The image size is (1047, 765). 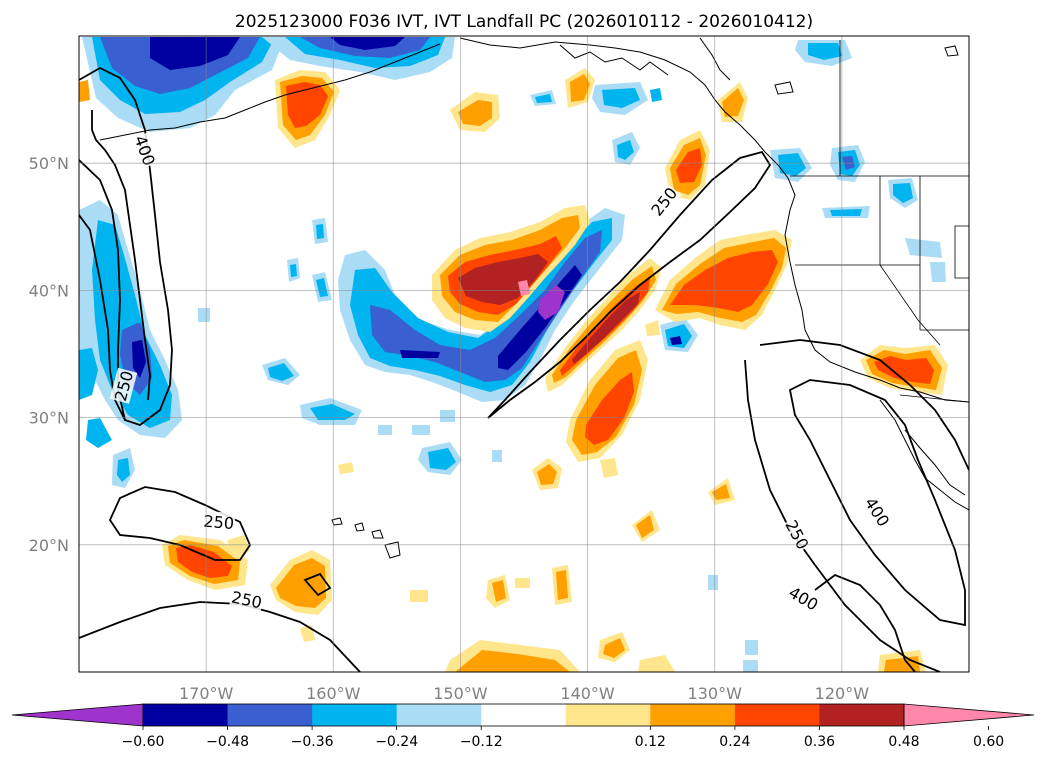 I want to click on lon-tick-label: 150°W, so click(x=460, y=693).